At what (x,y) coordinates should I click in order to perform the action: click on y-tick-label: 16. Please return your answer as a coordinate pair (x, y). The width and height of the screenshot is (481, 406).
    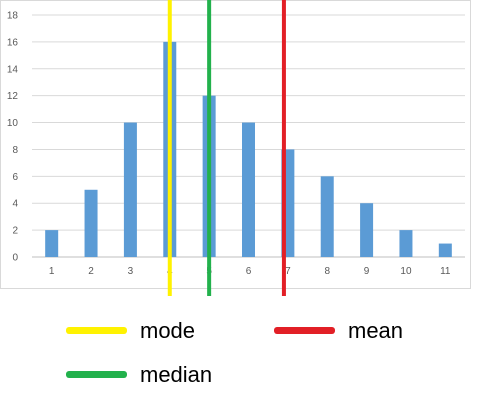
    Looking at the image, I should click on (13, 42).